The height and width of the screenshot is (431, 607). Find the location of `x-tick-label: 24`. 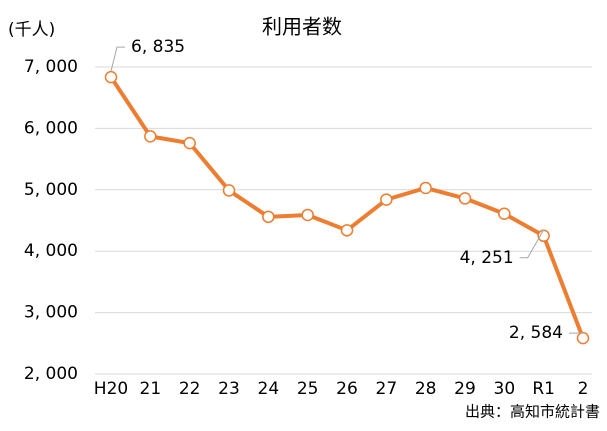

x-tick-label: 24 is located at coordinates (269, 389).